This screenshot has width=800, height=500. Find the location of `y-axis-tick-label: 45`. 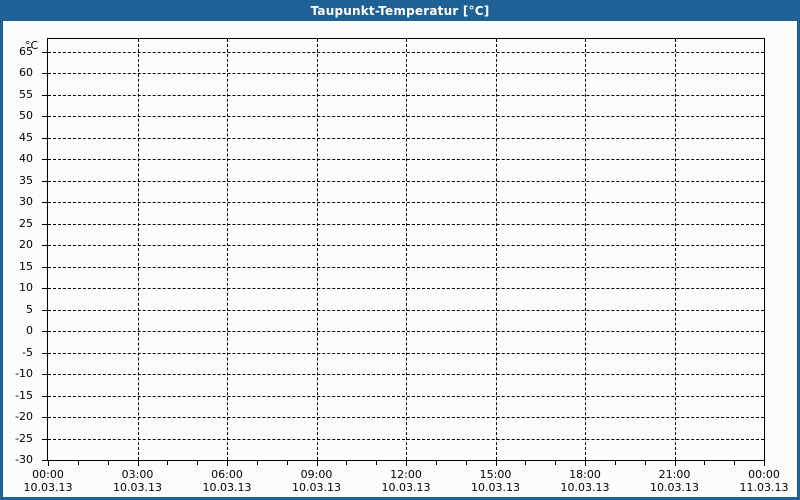

y-axis-tick-label: 45 is located at coordinates (26, 137).